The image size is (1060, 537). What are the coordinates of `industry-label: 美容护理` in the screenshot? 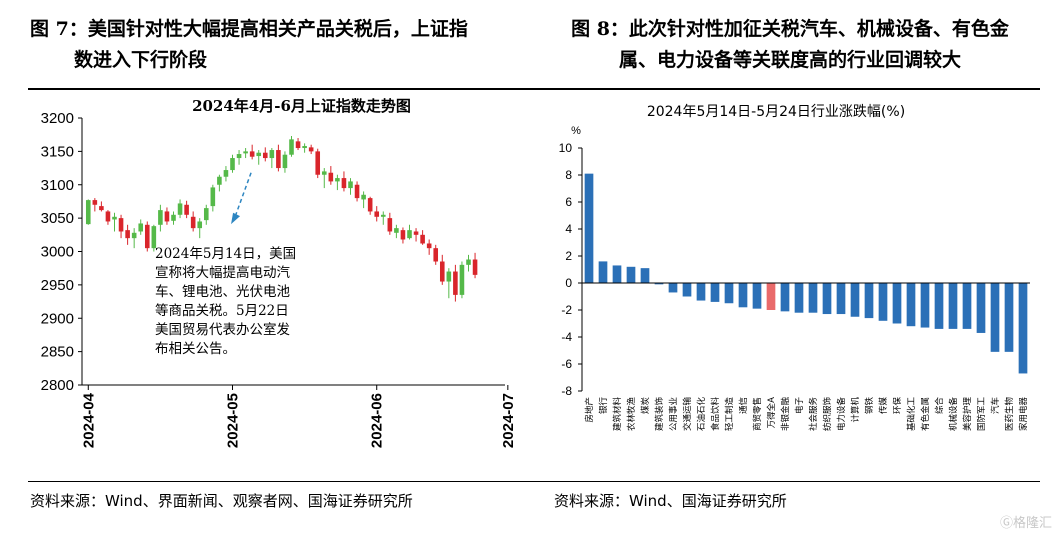 It's located at (967, 414).